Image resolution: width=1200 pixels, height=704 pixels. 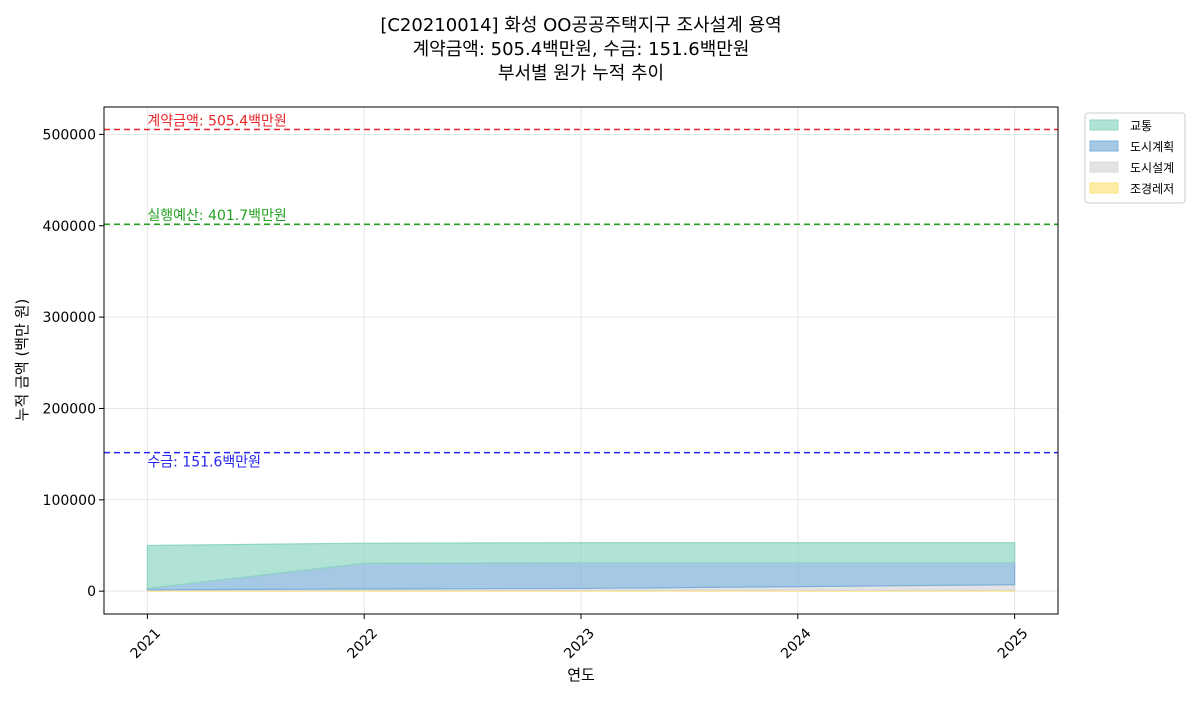 What do you see at coordinates (69, 135) in the screenshot?
I see `y-tick-label: 500000` at bounding box center [69, 135].